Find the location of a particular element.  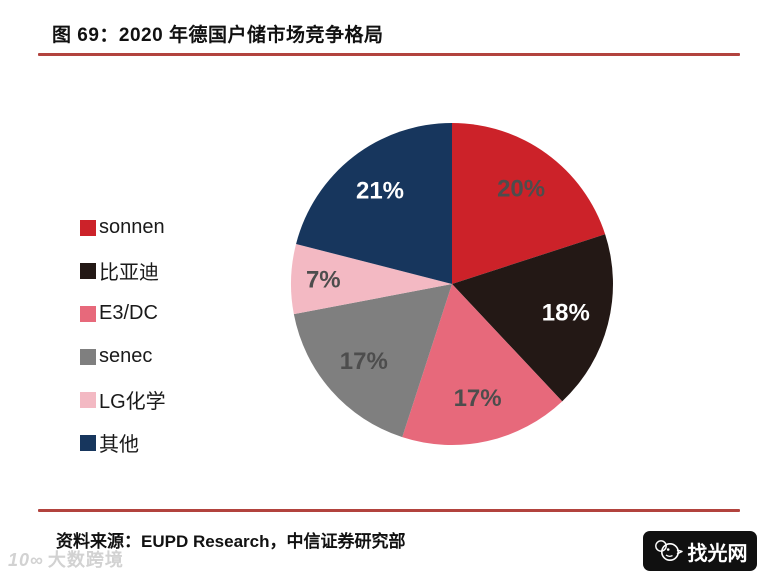

legend-label: senec is located at coordinates (126, 356).